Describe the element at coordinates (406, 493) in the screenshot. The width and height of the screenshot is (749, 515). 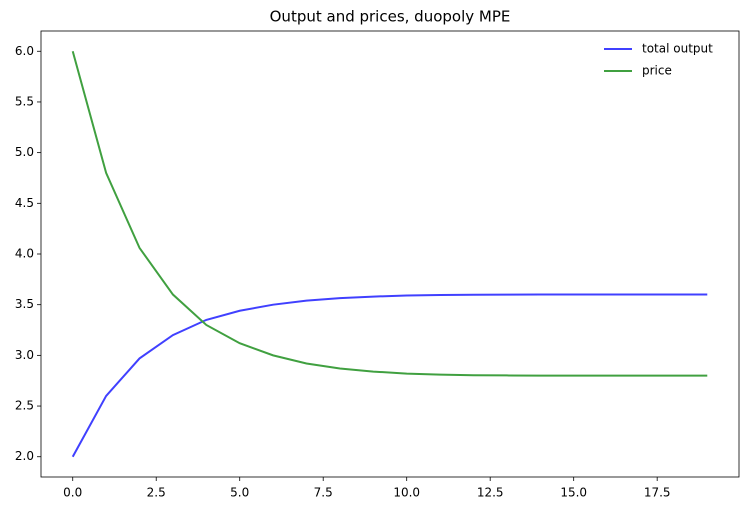
I see `x-tick-label: 10.0` at that location.